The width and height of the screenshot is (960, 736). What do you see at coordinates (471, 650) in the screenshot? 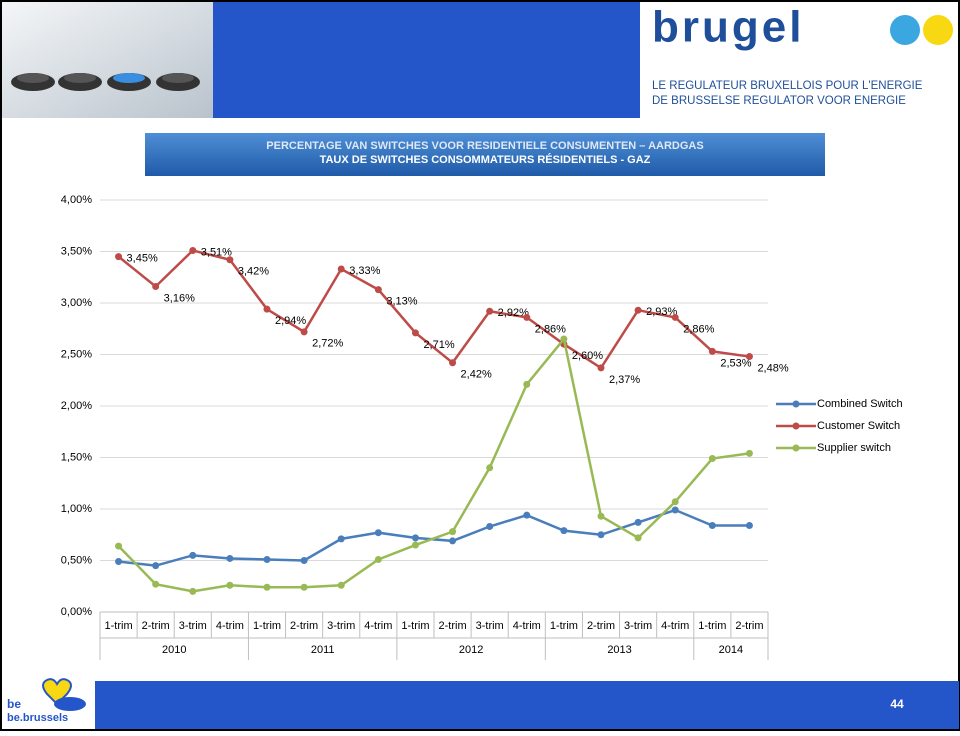
I see `group-label: 2012` at bounding box center [471, 650].